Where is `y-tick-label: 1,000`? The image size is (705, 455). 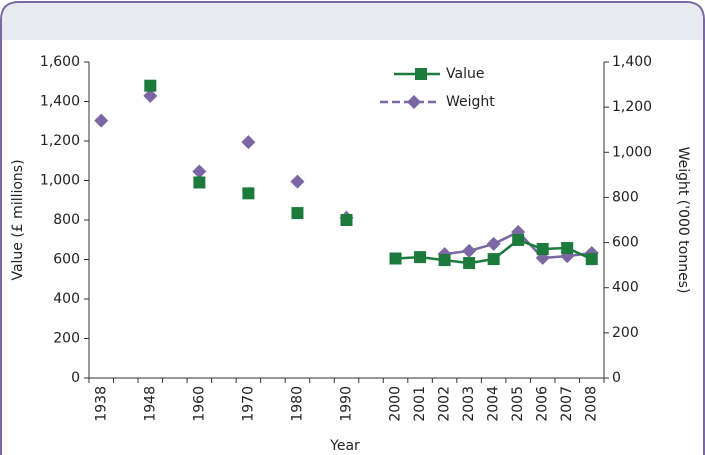 y-tick-label: 1,000 is located at coordinates (60, 181).